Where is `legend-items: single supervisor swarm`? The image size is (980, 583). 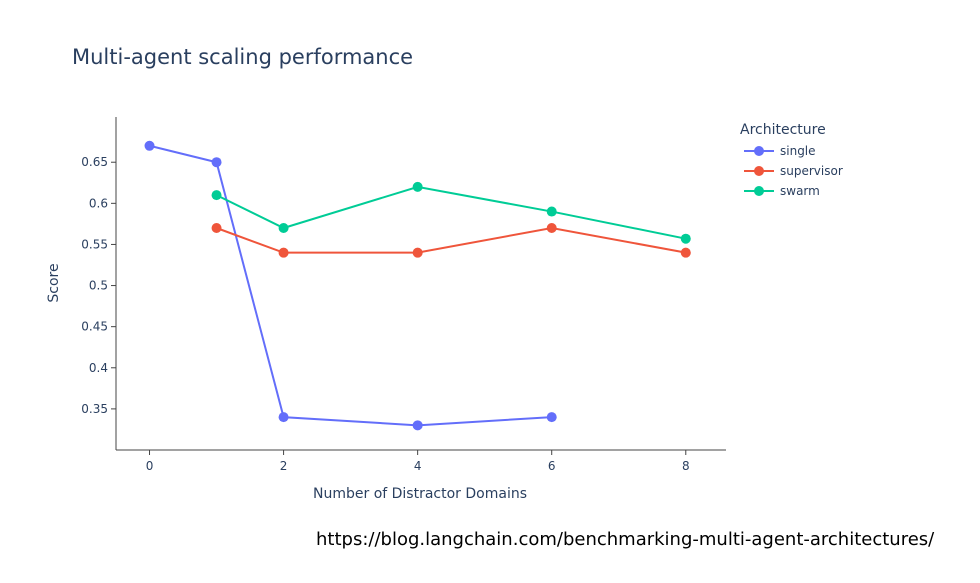 legend-items: single supervisor swarm is located at coordinates (793, 171).